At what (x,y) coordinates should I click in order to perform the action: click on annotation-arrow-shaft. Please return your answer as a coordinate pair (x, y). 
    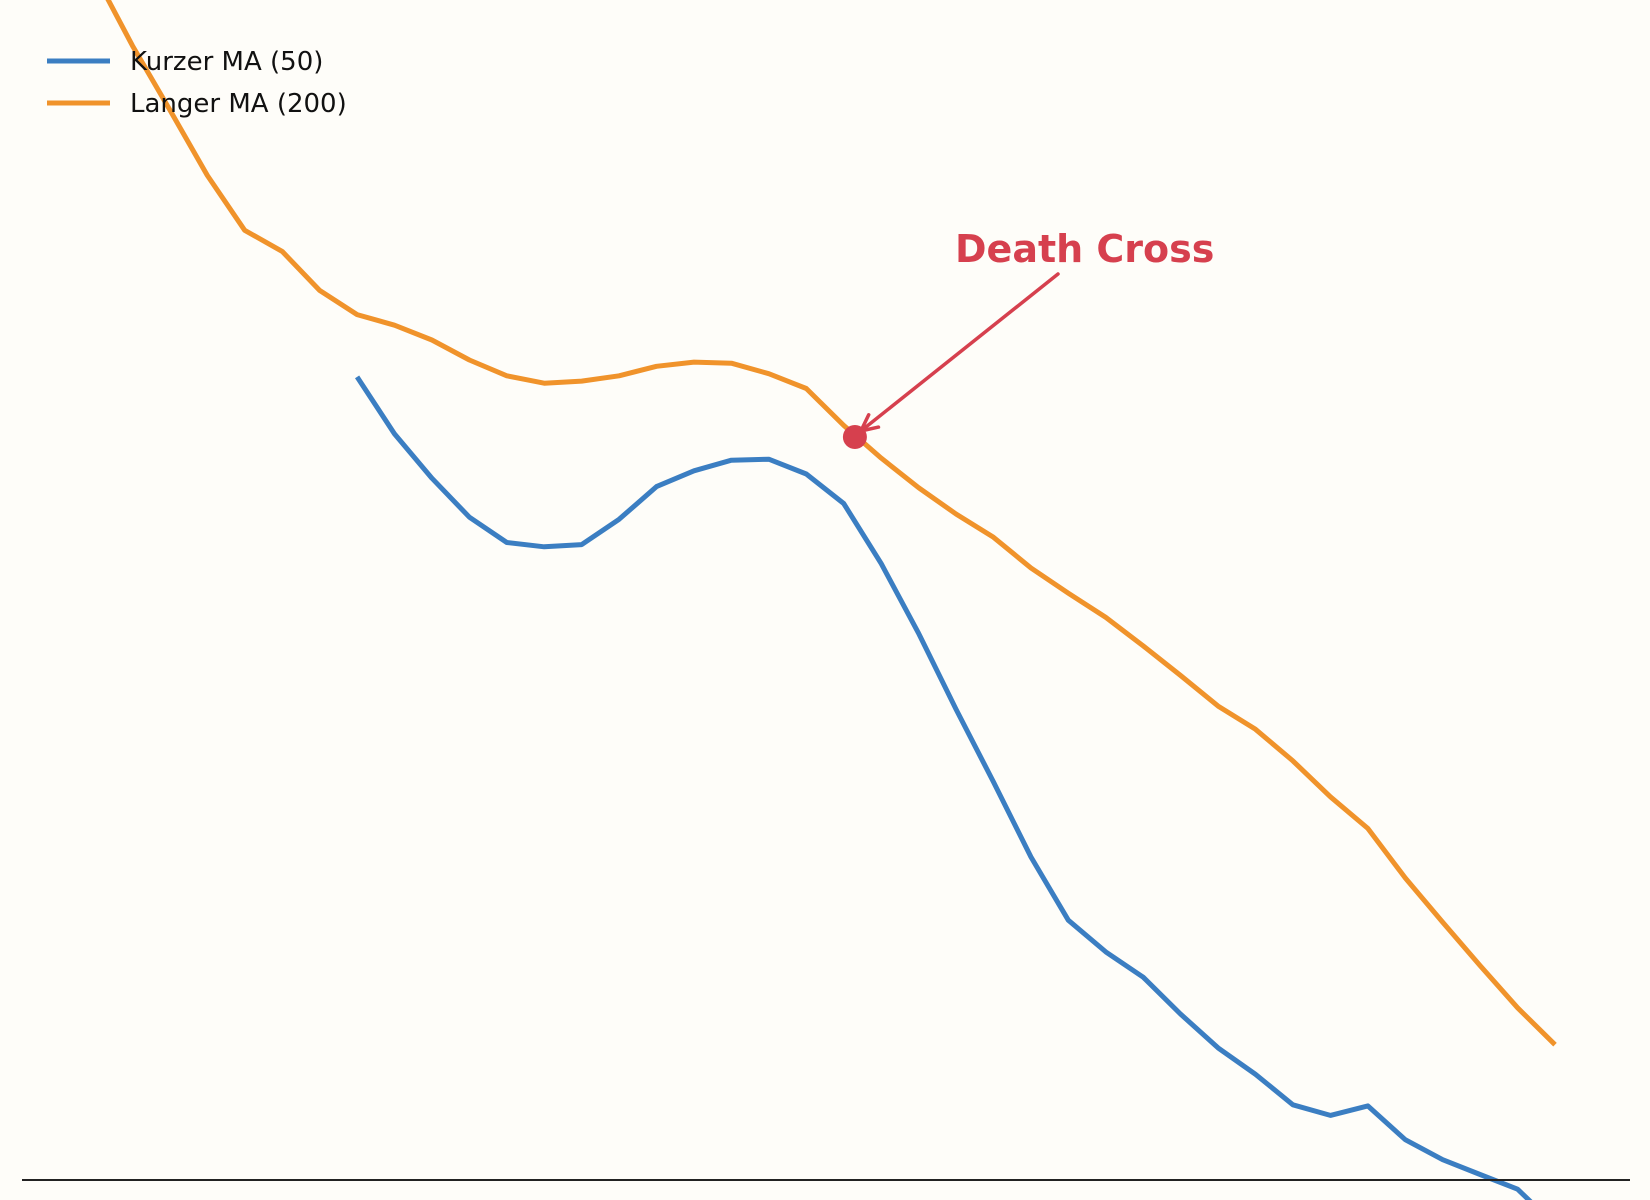
    Looking at the image, I should click on (959, 352).